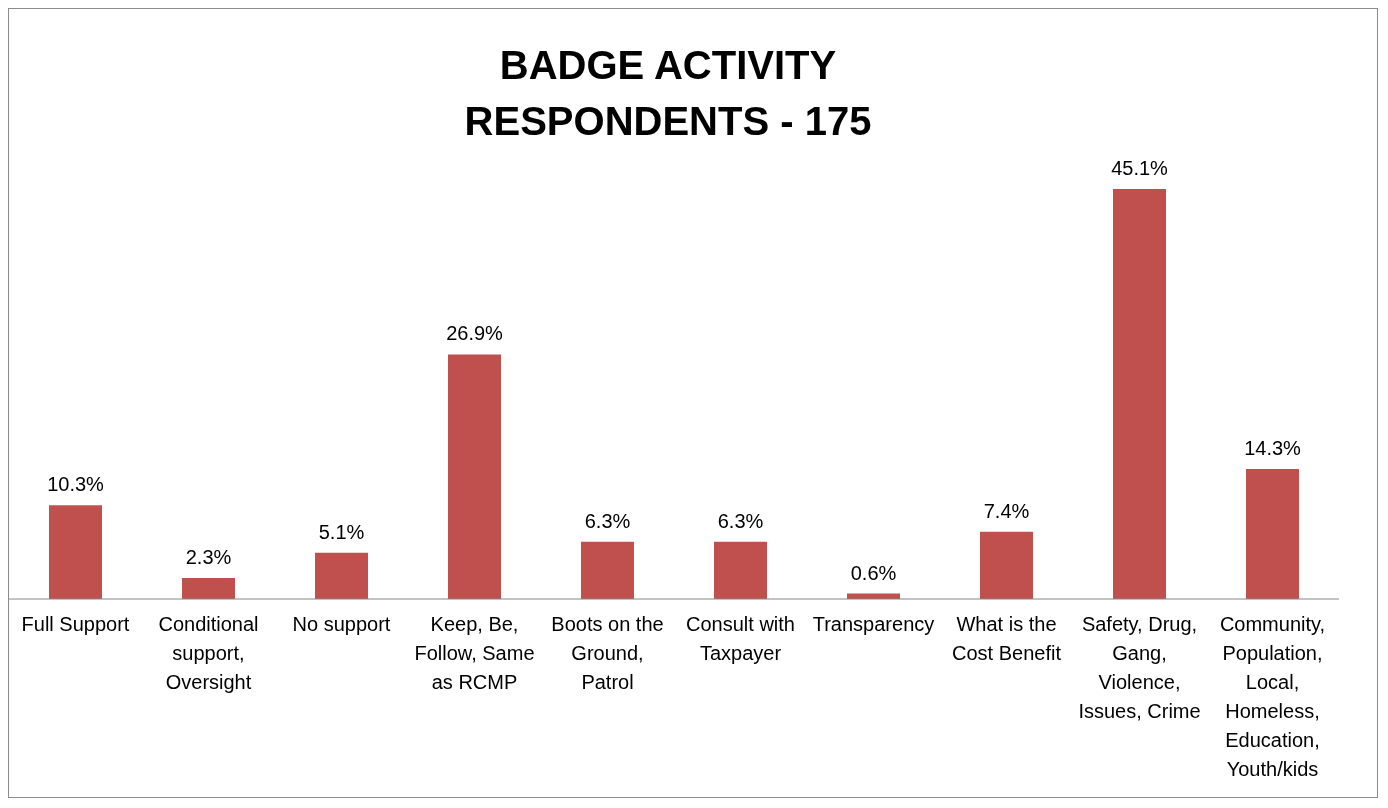 The image size is (1388, 808). I want to click on x-tick-label: Boots on the Ground, Patrol, so click(607, 653).